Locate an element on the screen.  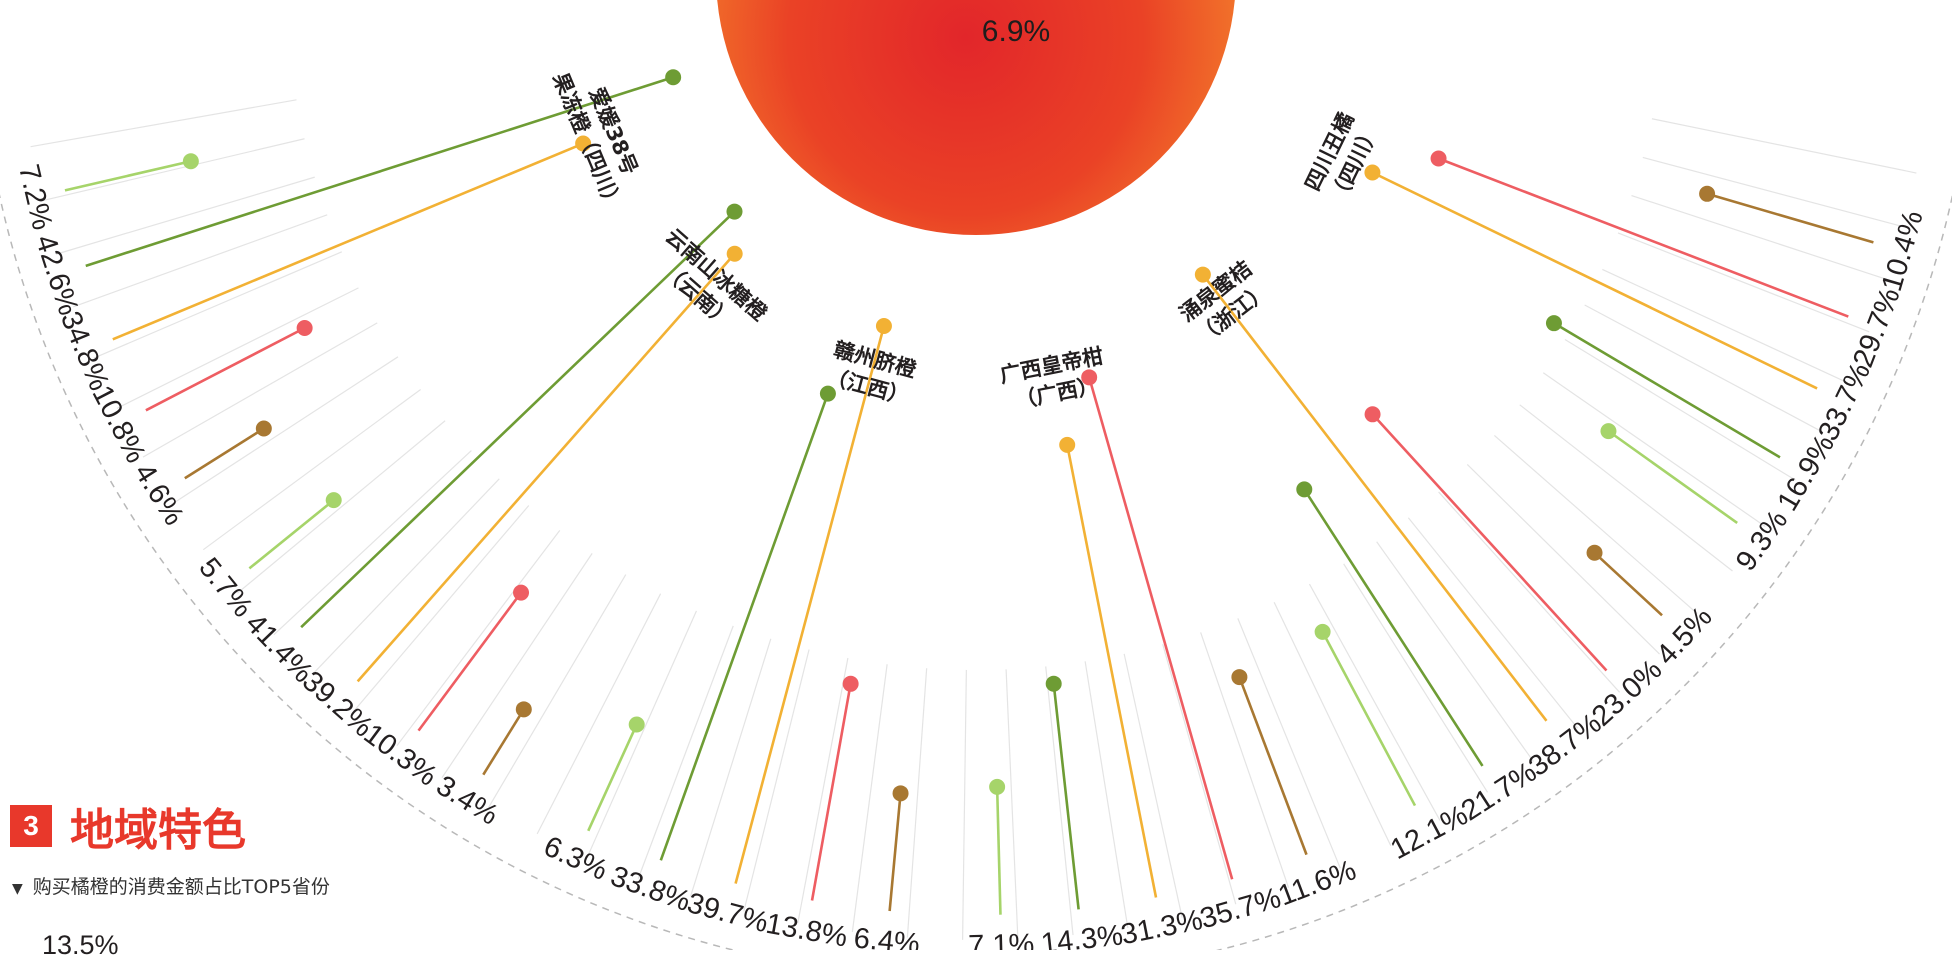
section-title: 3 地域特色 is located at coordinates (128, 828).